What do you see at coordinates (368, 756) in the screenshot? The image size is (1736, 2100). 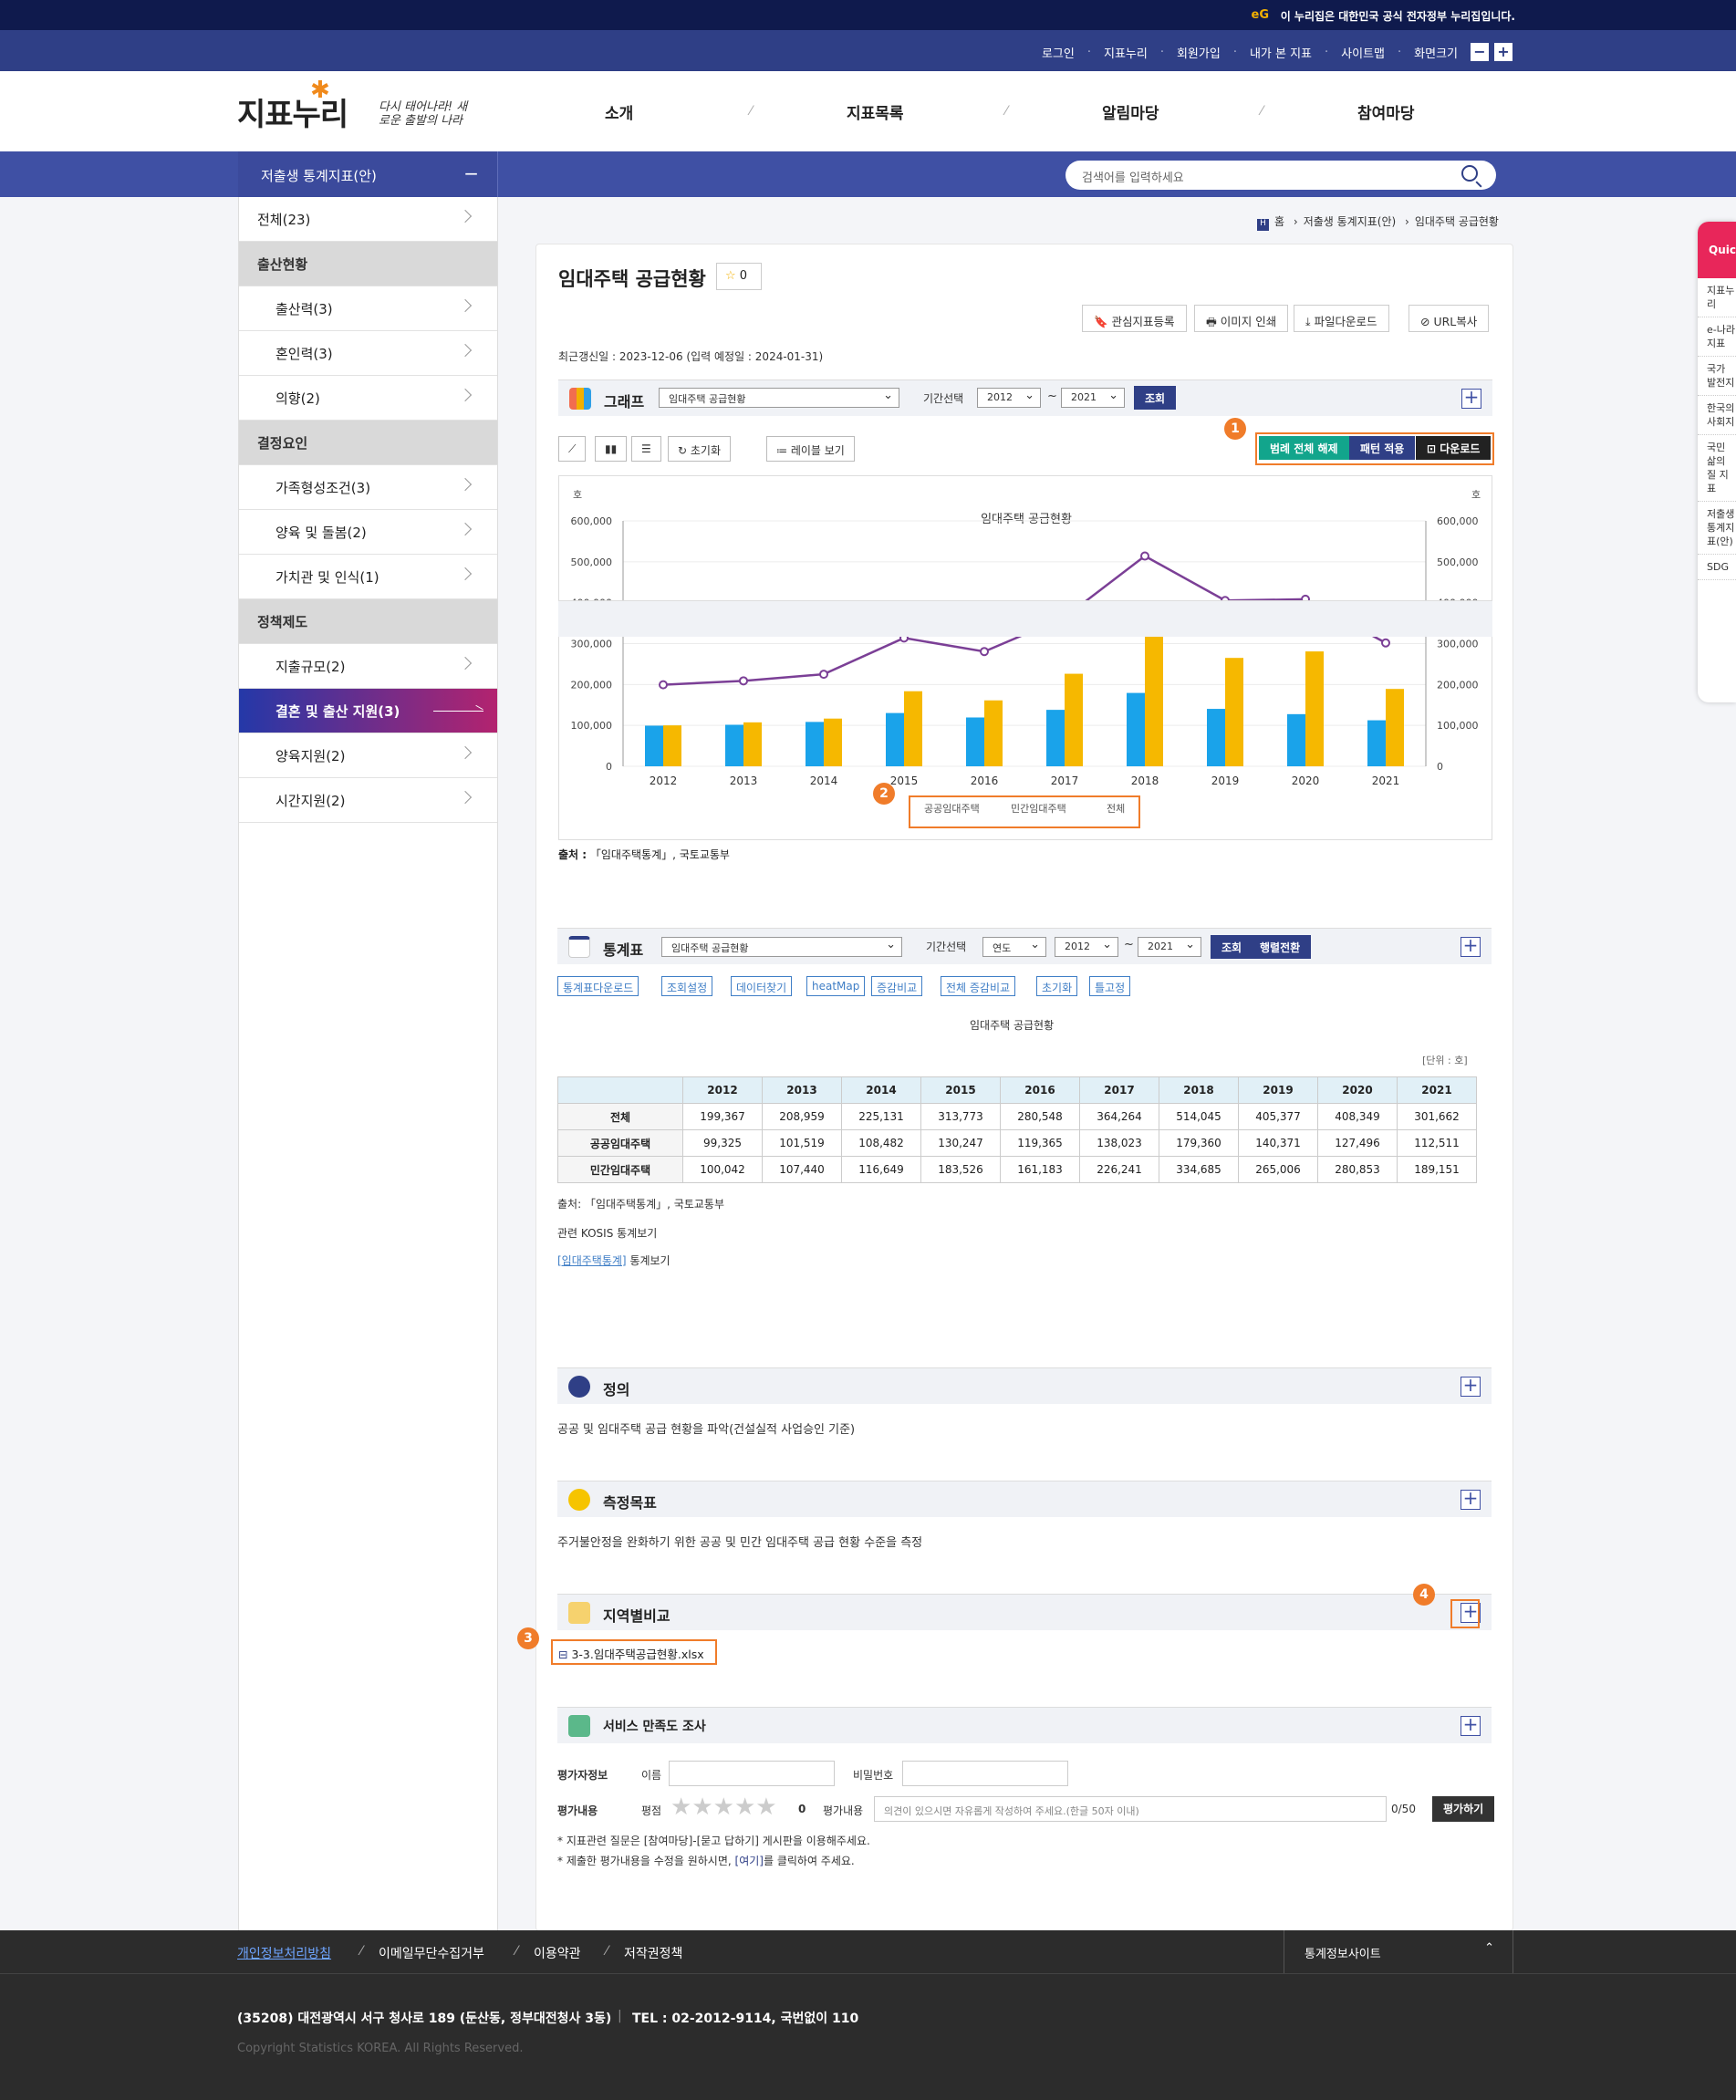 I see `lnb-item-parenting-support: 양육지원(2)` at bounding box center [368, 756].